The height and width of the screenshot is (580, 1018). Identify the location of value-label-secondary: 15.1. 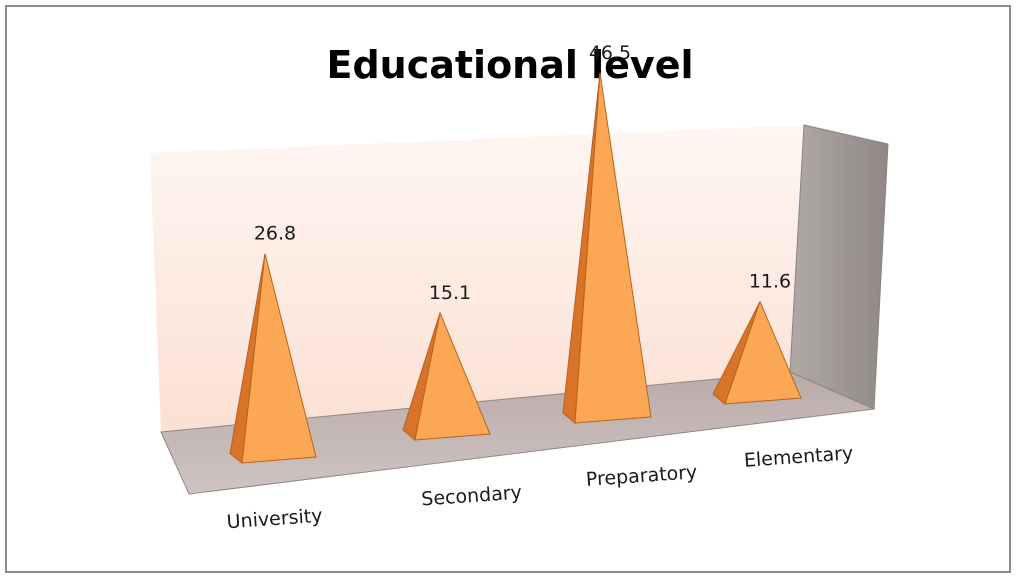
(450, 293).